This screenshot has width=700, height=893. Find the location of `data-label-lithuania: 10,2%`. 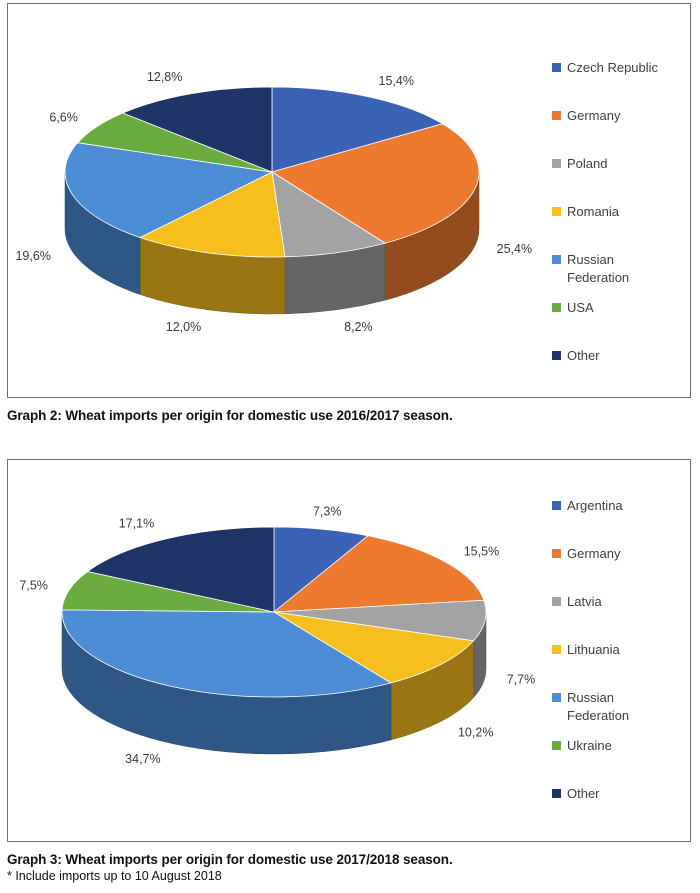

data-label-lithuania: 10,2% is located at coordinates (475, 733).